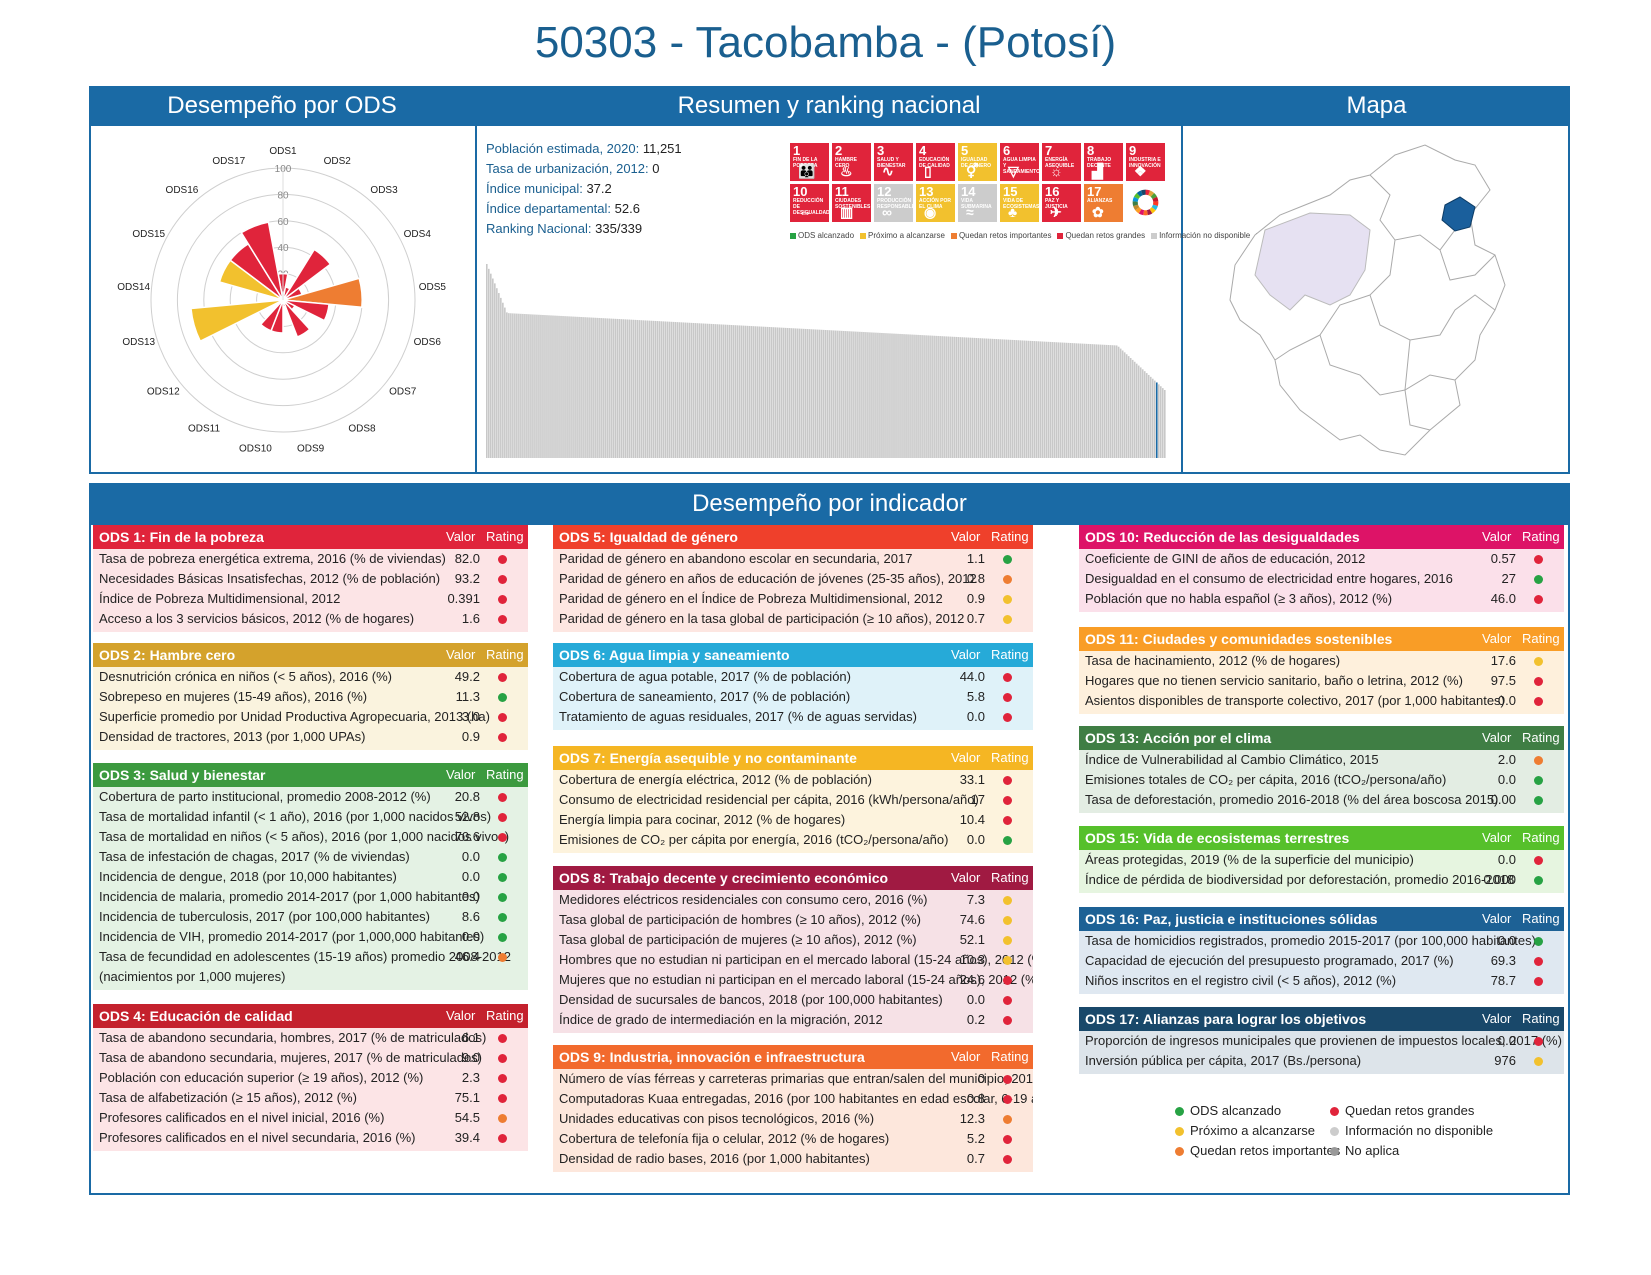 Image resolution: width=1651 pixels, height=1275 pixels. Describe the element at coordinates (470, 716) in the screenshot. I see `indicator-value: 3.0` at that location.